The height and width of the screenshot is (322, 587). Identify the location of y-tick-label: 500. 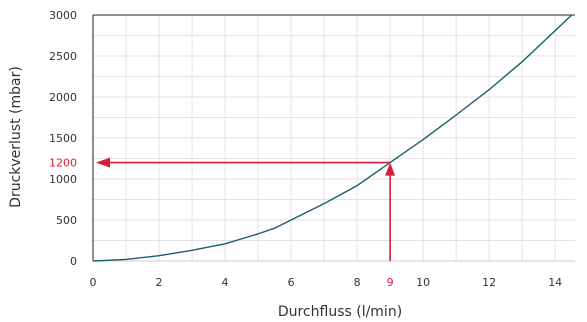
(66, 220).